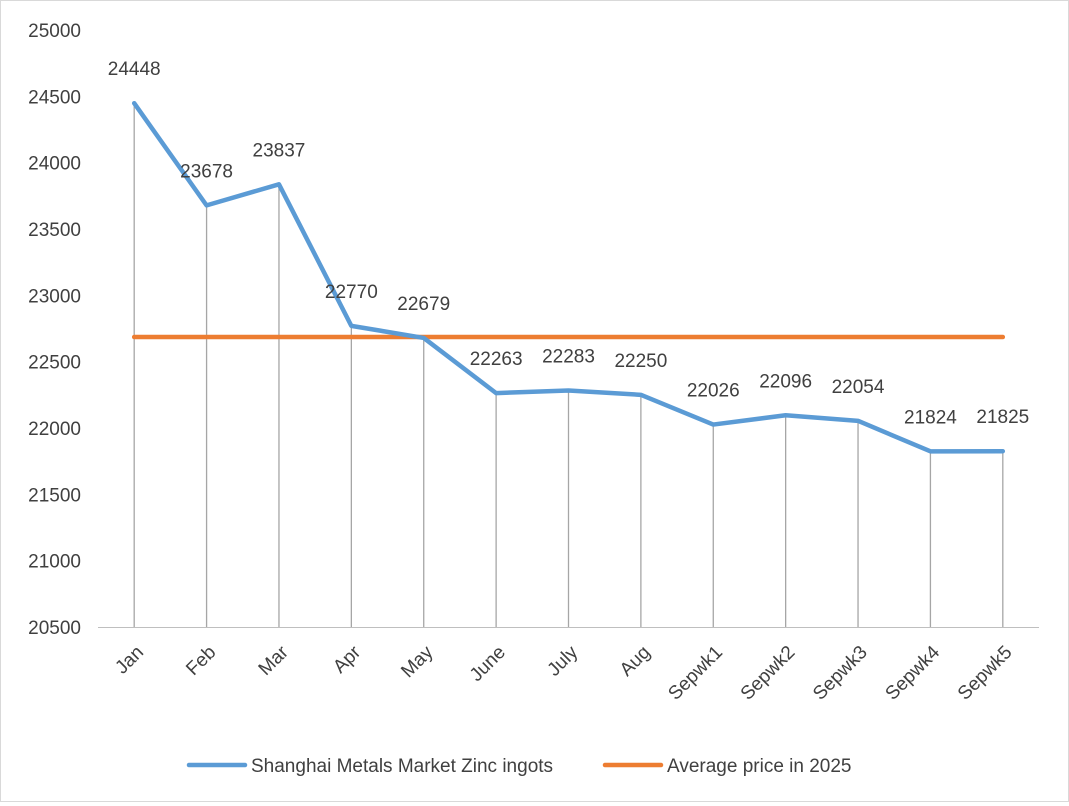 The width and height of the screenshot is (1069, 806). I want to click on data-label: 21825, so click(1002, 417).